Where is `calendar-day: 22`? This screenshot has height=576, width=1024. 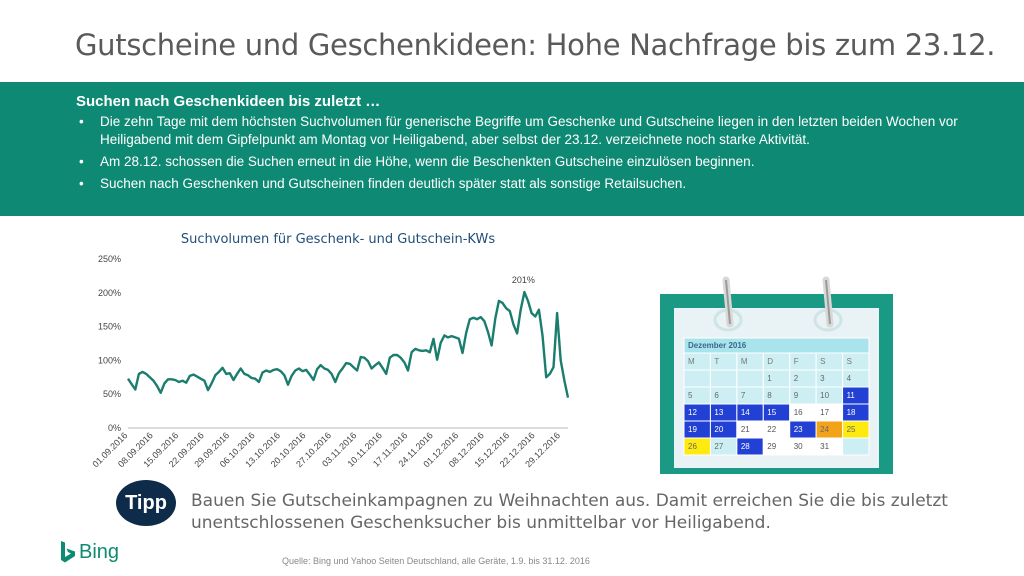 calendar-day: 22 is located at coordinates (771, 429).